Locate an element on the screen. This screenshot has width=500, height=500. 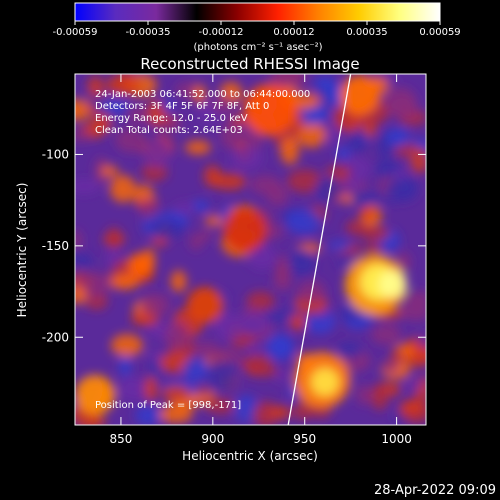
y-tick-label: -200 is located at coordinates (55, 337).